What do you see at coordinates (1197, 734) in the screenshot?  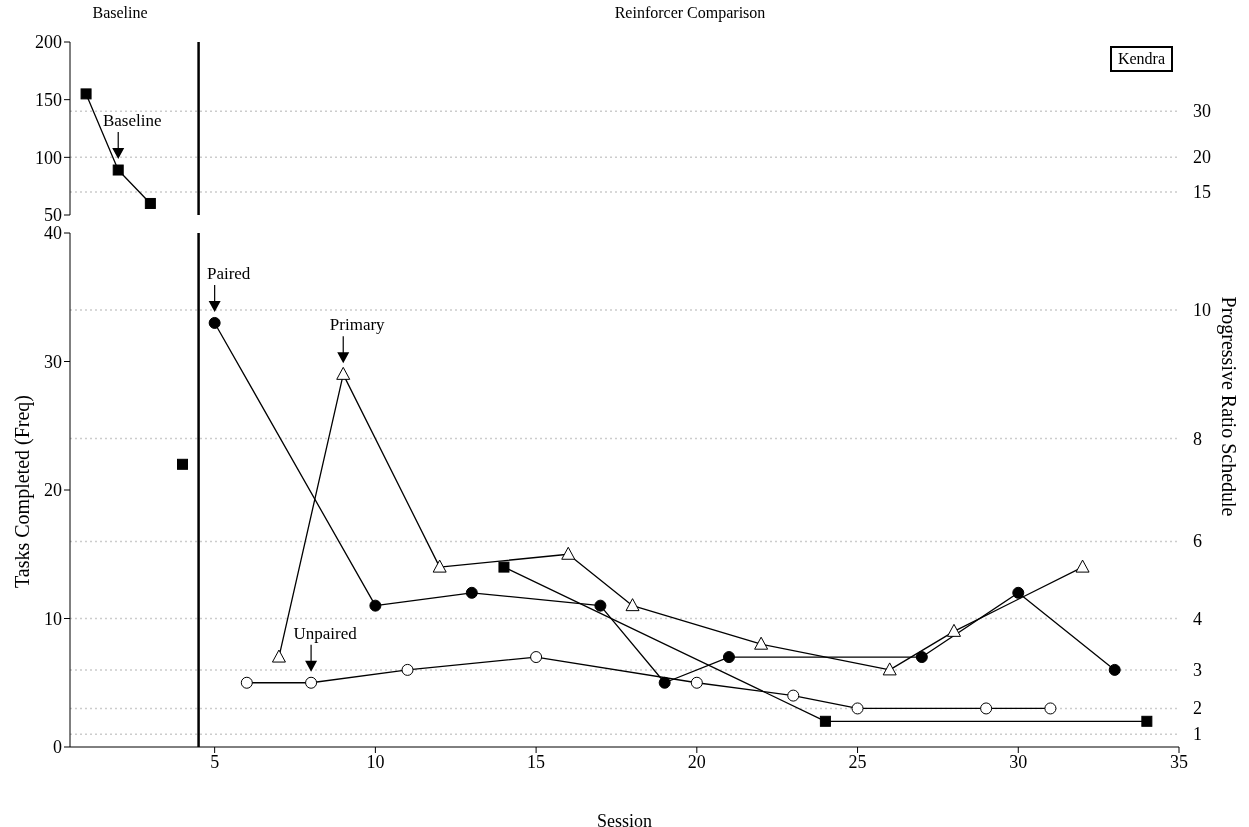 I see `annotation: 1` at bounding box center [1197, 734].